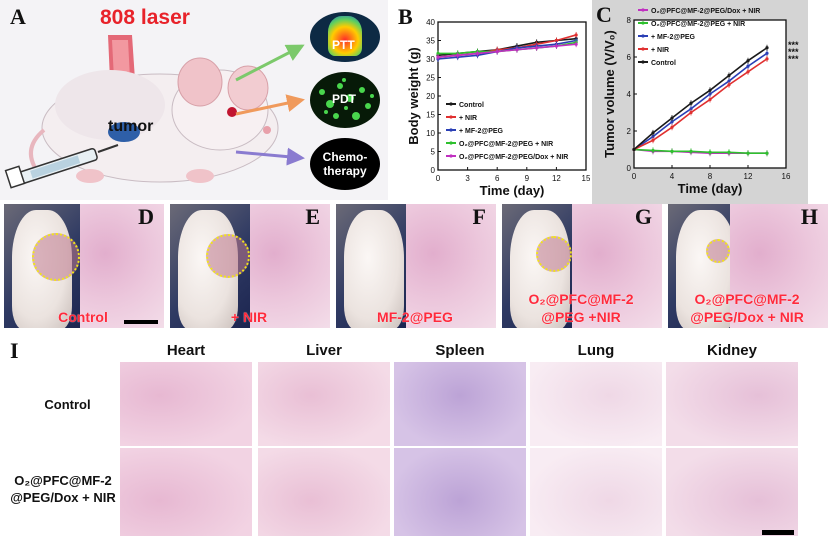 The height and width of the screenshot is (542, 832). What do you see at coordinates (312, 216) in the screenshot?
I see `panel-label: E` at bounding box center [312, 216].